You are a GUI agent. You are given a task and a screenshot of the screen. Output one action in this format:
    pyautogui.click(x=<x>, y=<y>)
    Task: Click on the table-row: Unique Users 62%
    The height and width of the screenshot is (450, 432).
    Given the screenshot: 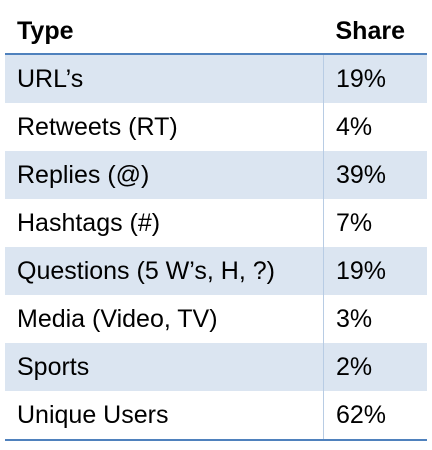 What is the action you would take?
    pyautogui.click(x=216, y=416)
    